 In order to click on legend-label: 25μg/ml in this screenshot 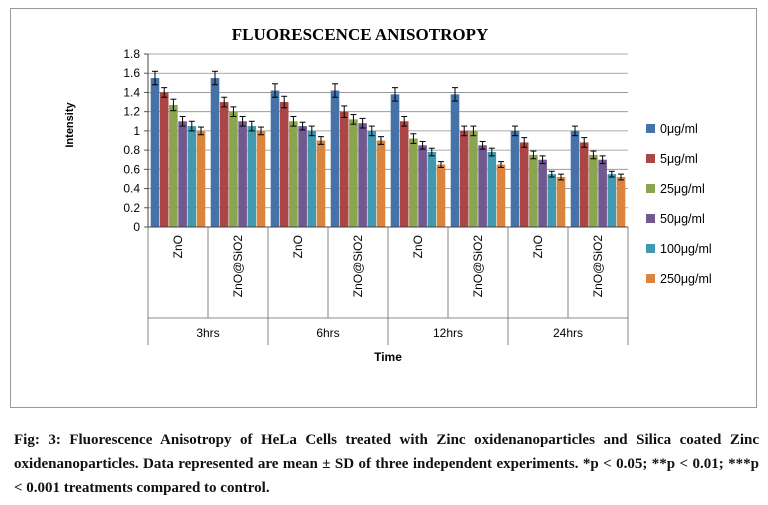, I will do `click(682, 189)`.